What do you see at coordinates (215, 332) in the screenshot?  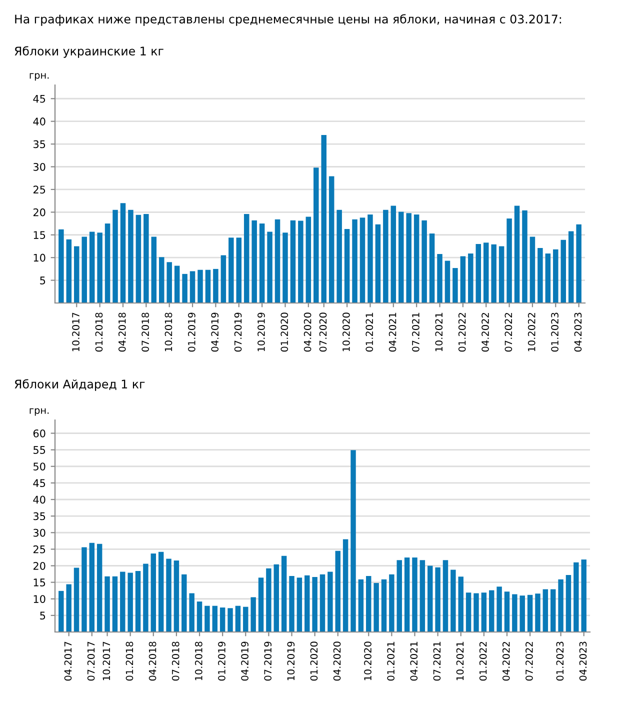 I see `x-tick-label: 04.2019` at bounding box center [215, 332].